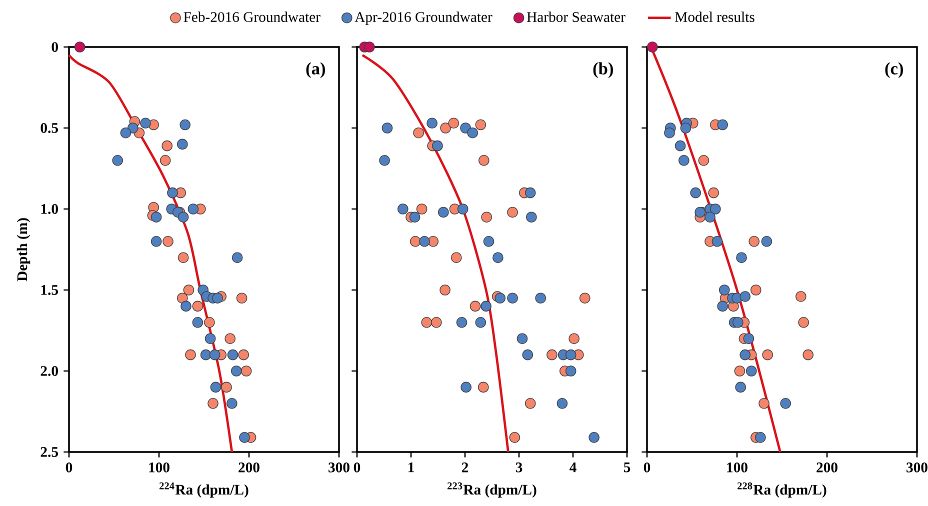 The width and height of the screenshot is (928, 506). What do you see at coordinates (159, 467) in the screenshot?
I see `x-tick-label: 100` at bounding box center [159, 467].